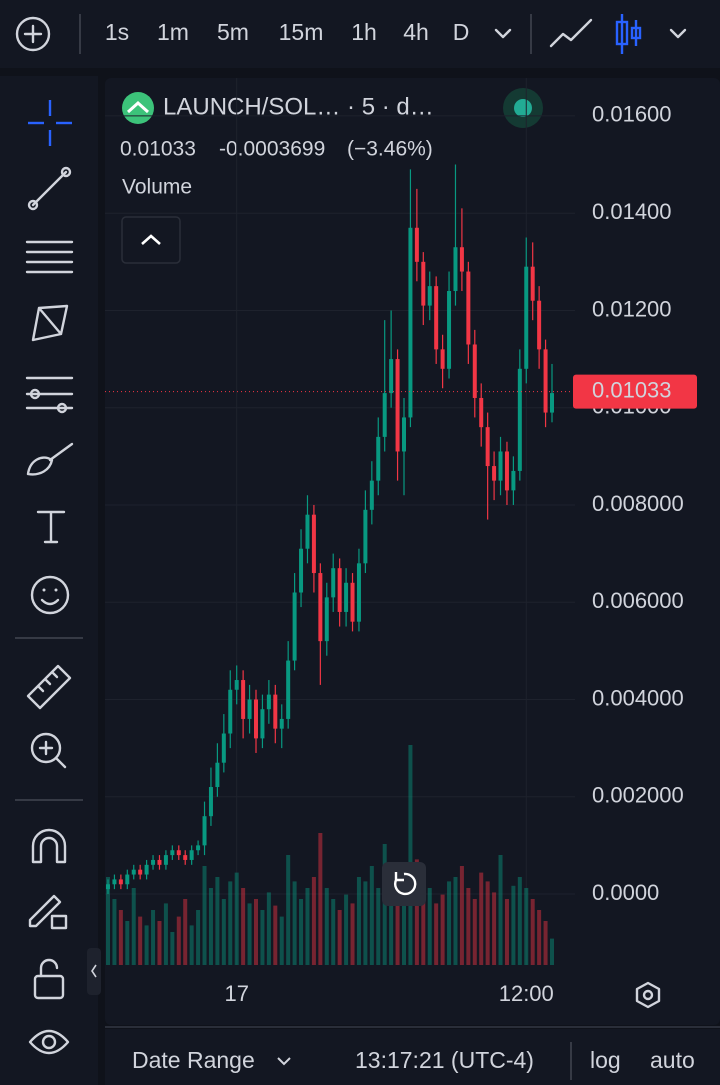 The height and width of the screenshot is (1085, 720). I want to click on last-price-label: 0.01033, so click(632, 389).